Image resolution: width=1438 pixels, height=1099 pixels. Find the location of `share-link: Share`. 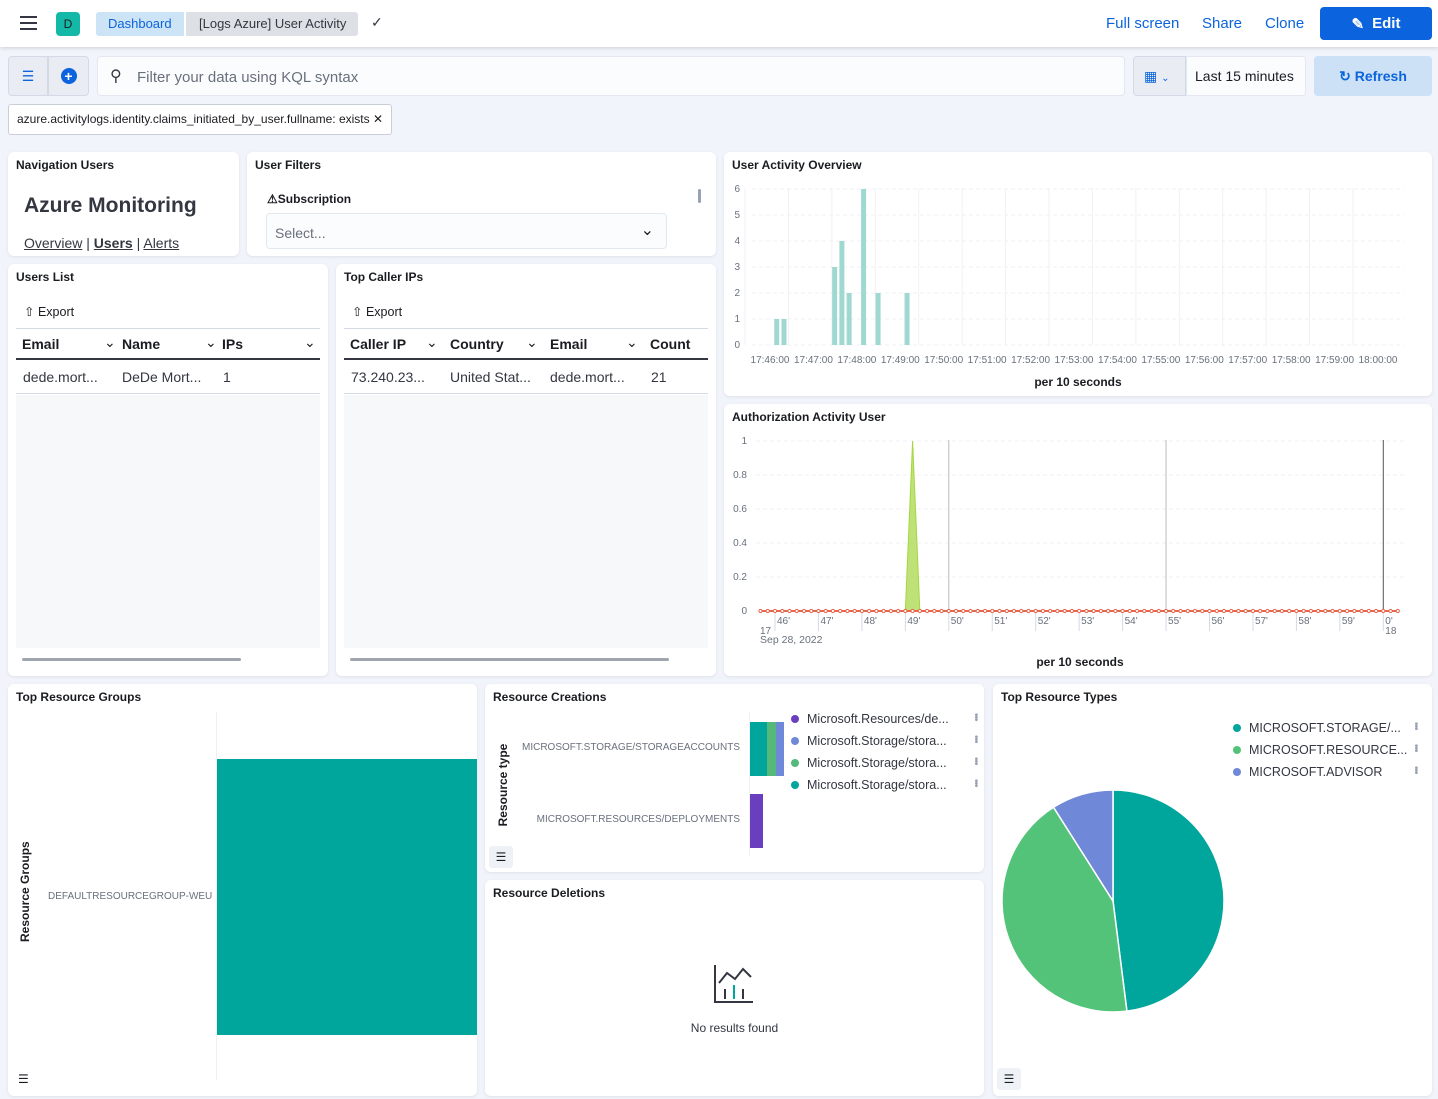

share-link: Share is located at coordinates (1222, 23).